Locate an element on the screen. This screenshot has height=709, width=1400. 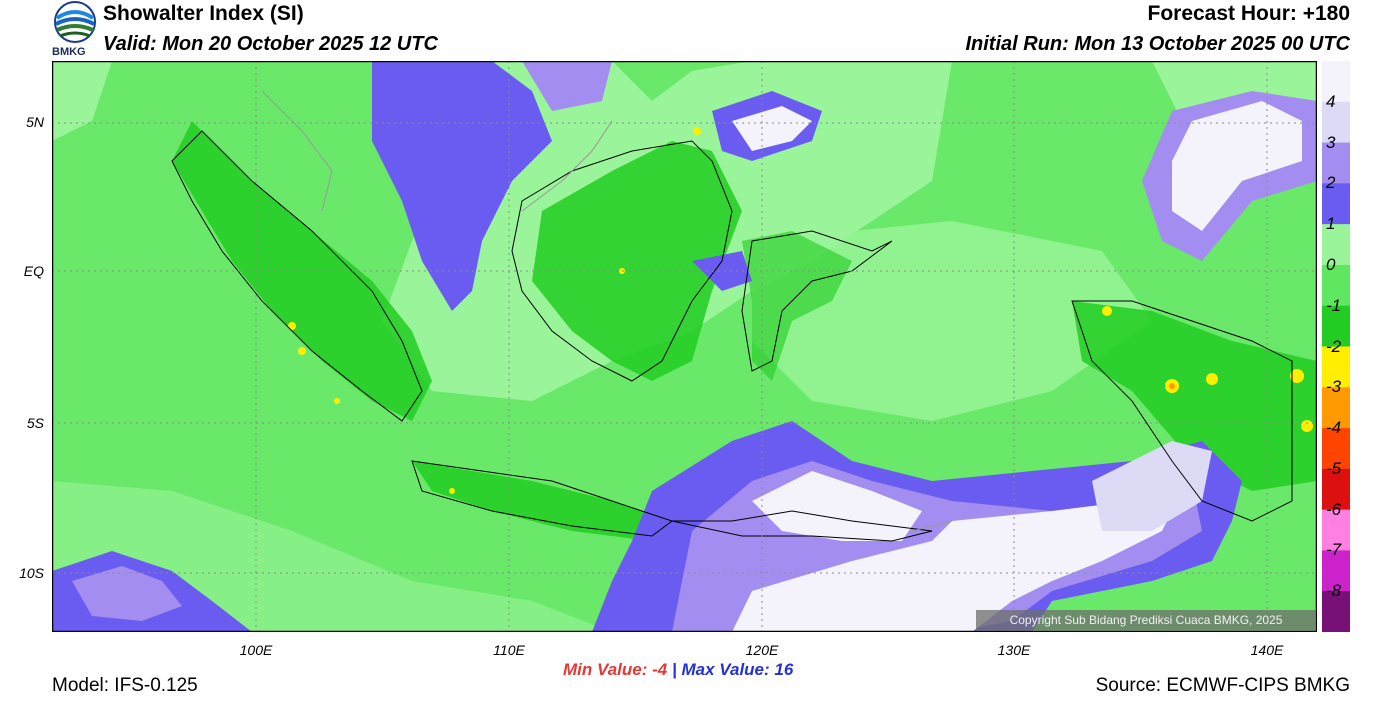
colorbar-label: -2 is located at coordinates (1334, 346).